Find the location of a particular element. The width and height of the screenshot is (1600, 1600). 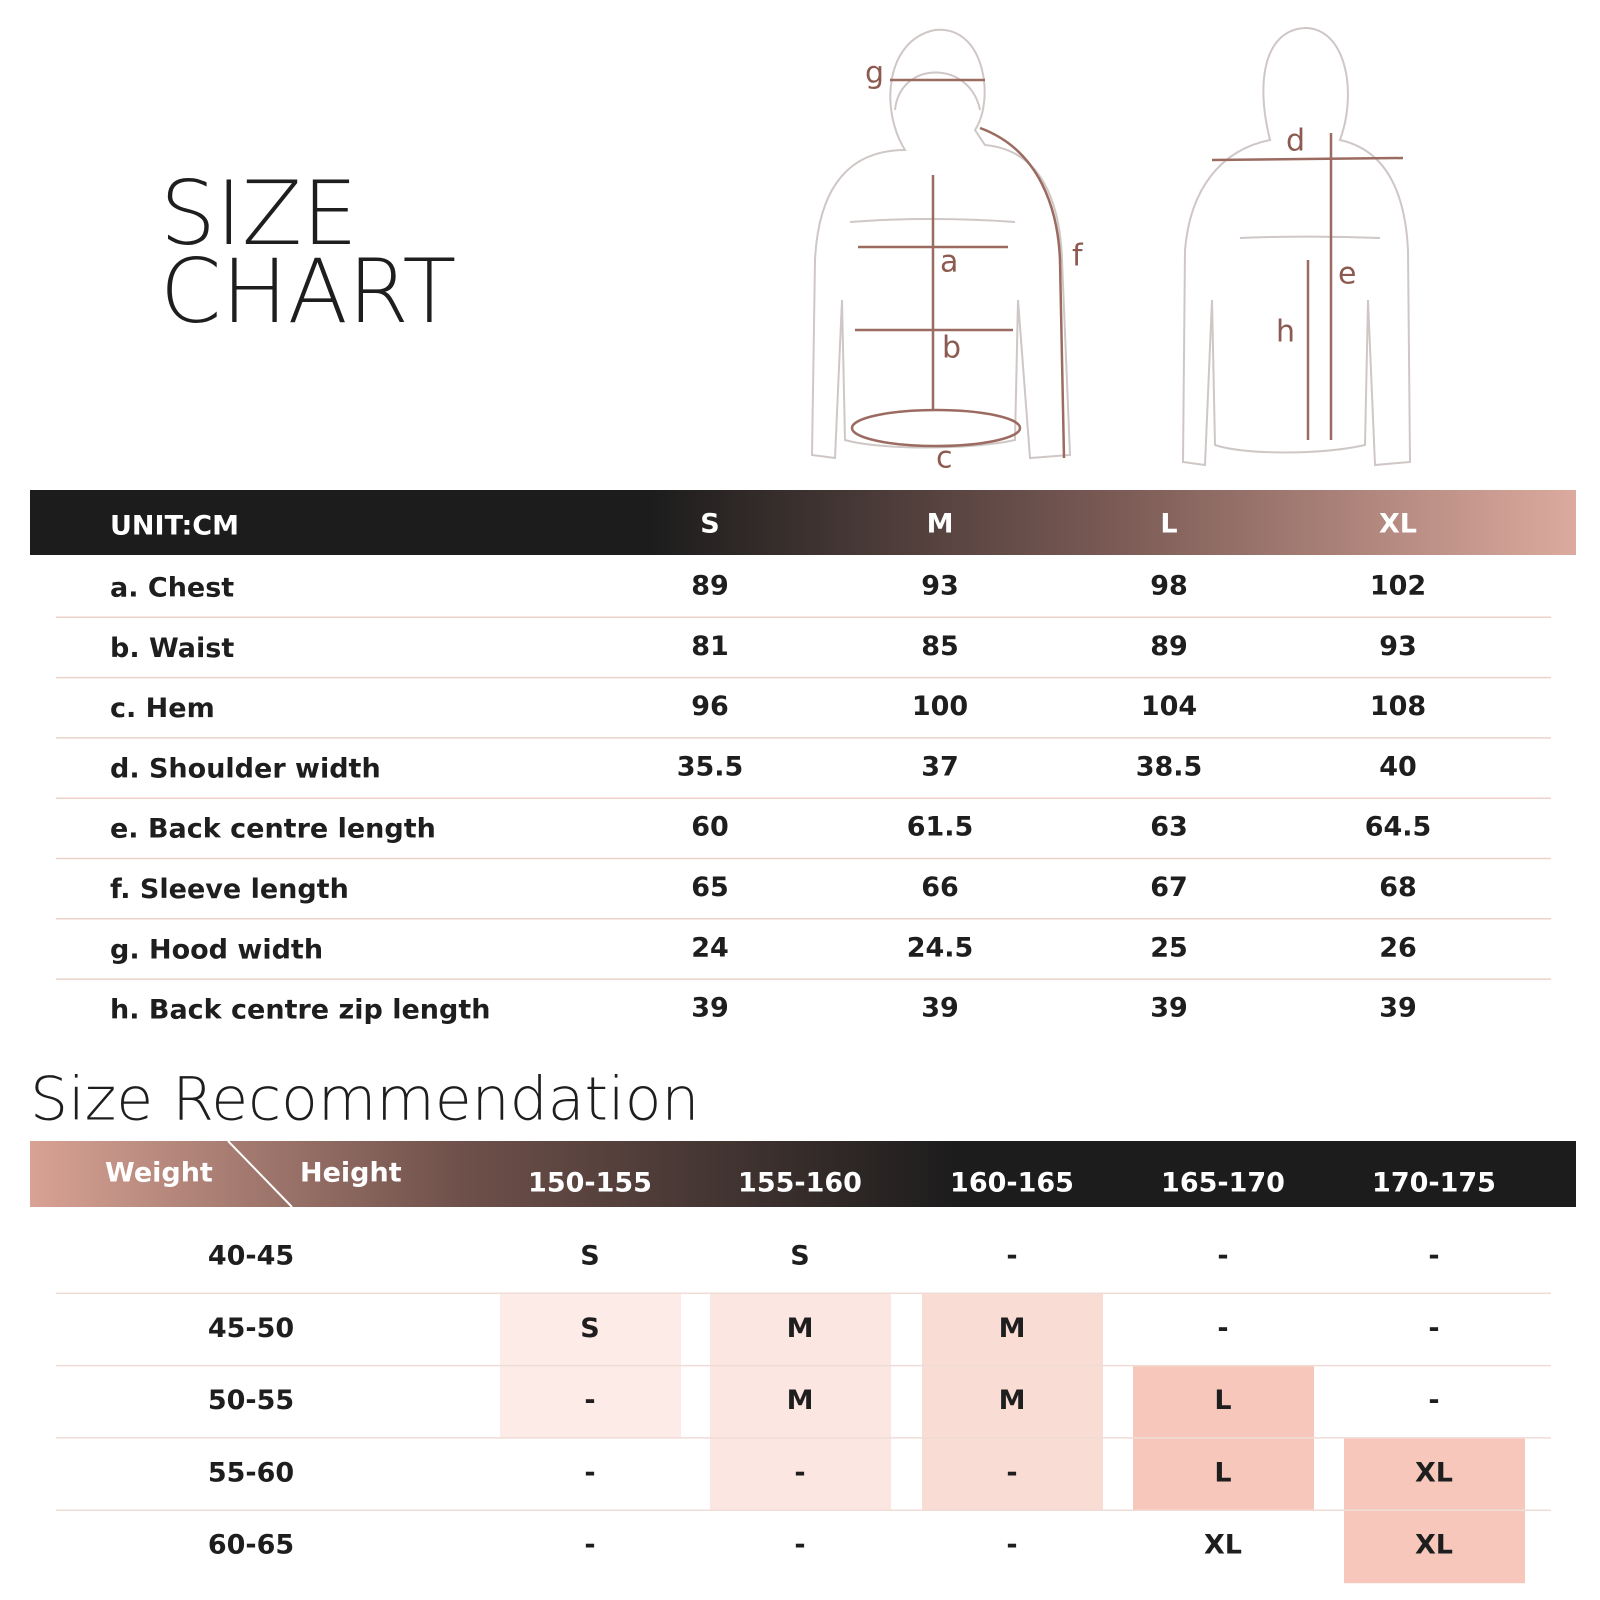

weight-label: Weight is located at coordinates (159, 1173).